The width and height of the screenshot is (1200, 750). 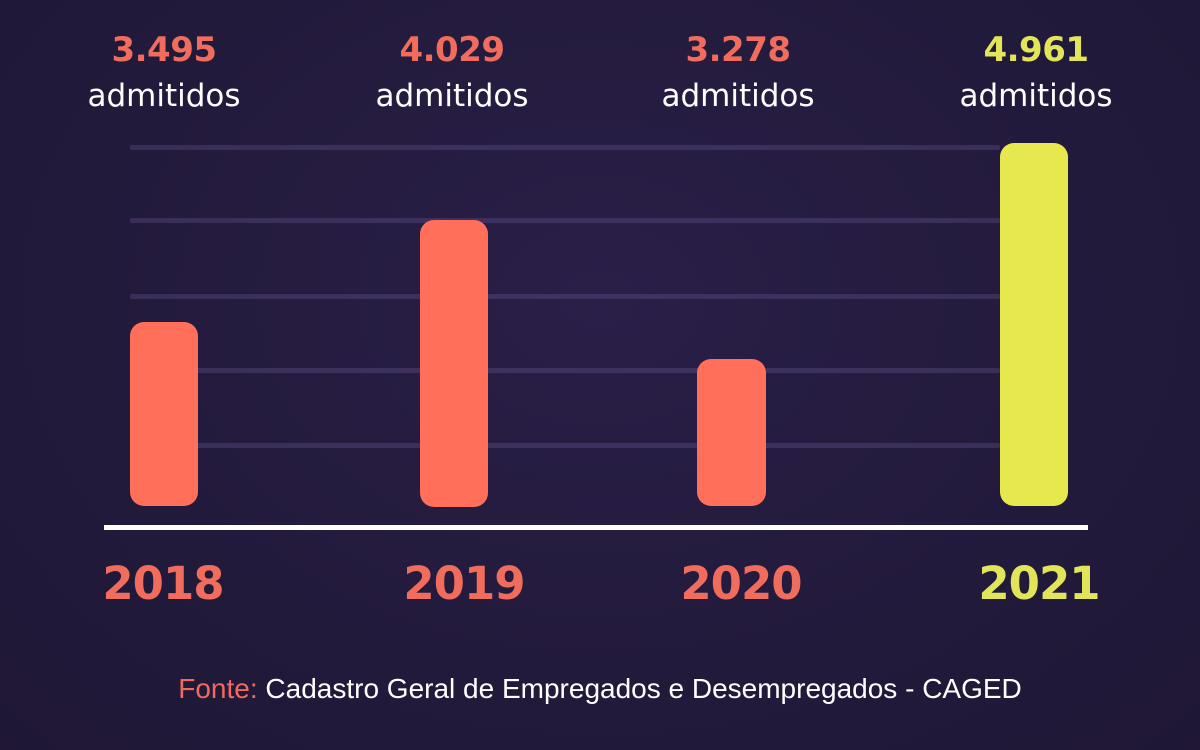 I want to click on bar-2019, so click(x=454, y=363).